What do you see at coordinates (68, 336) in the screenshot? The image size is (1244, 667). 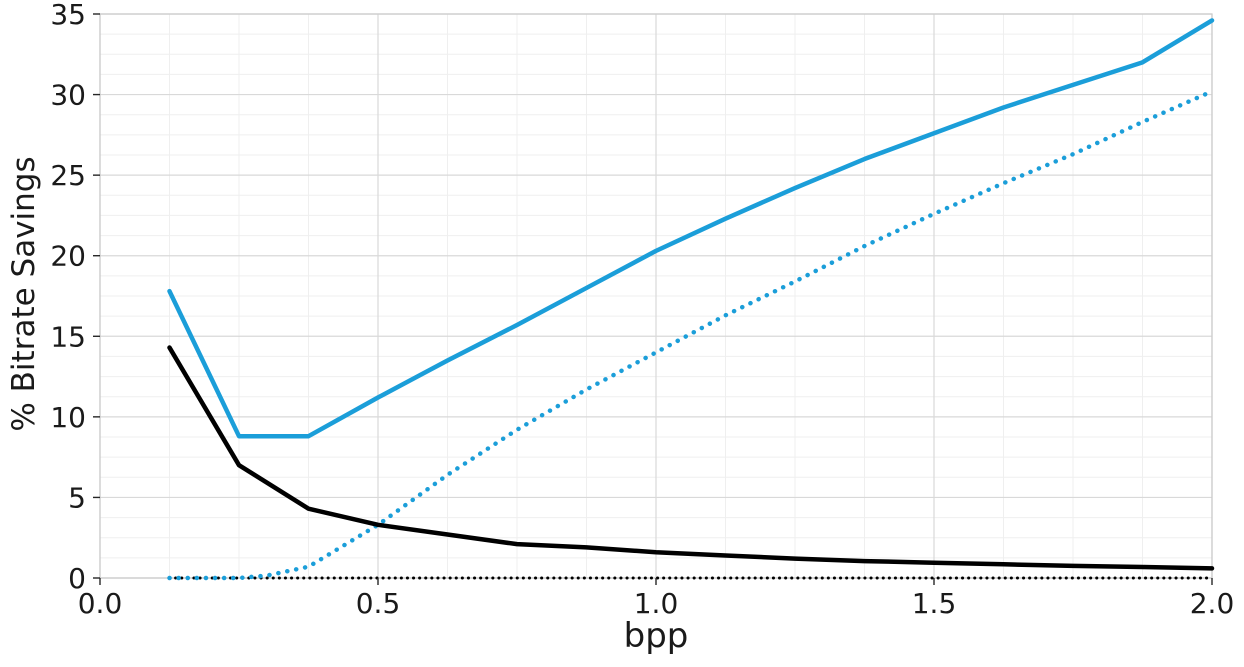 I see `y-tick-label: 15` at bounding box center [68, 336].